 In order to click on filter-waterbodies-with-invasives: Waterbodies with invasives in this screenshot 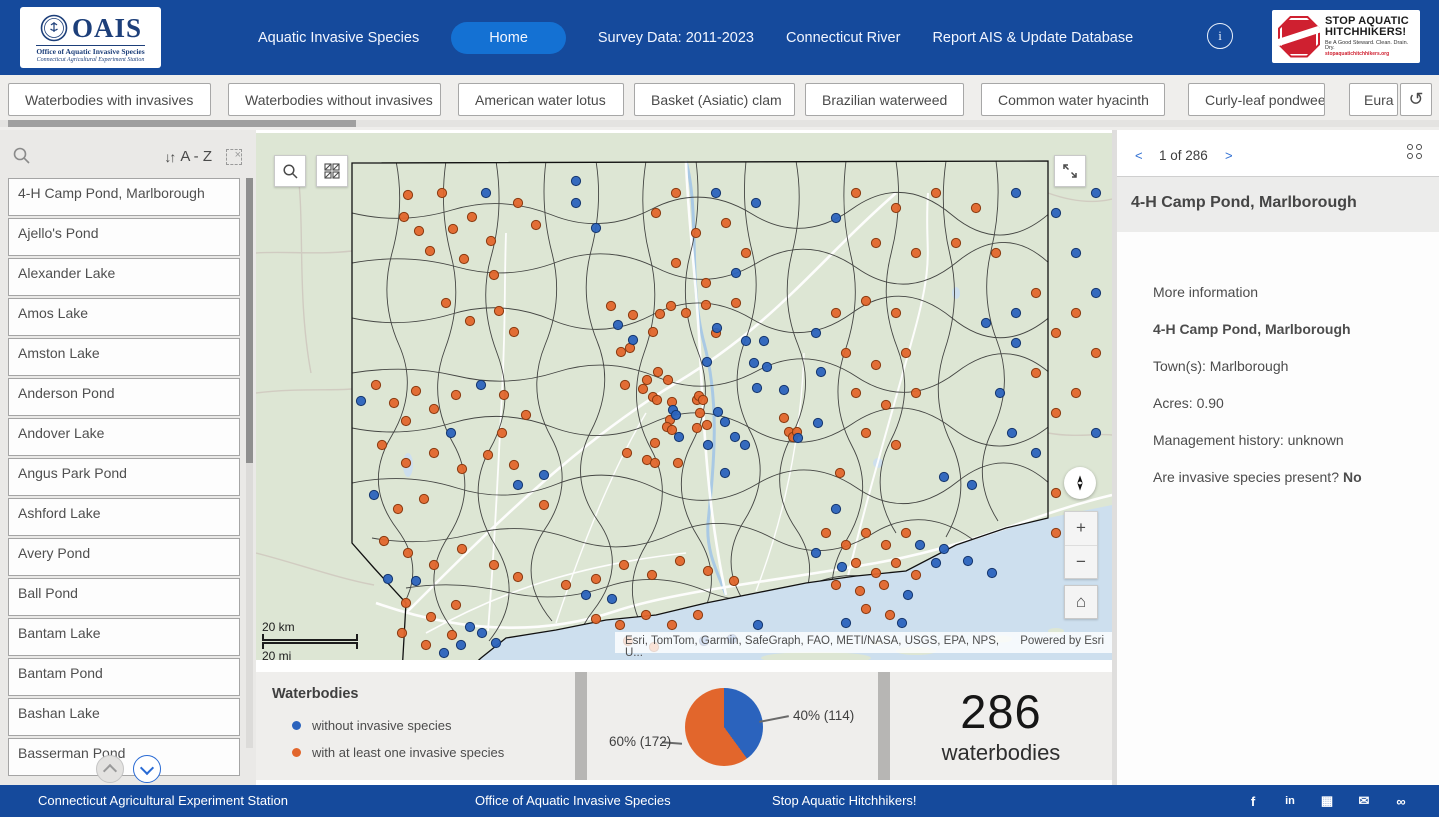, I will do `click(109, 99)`.